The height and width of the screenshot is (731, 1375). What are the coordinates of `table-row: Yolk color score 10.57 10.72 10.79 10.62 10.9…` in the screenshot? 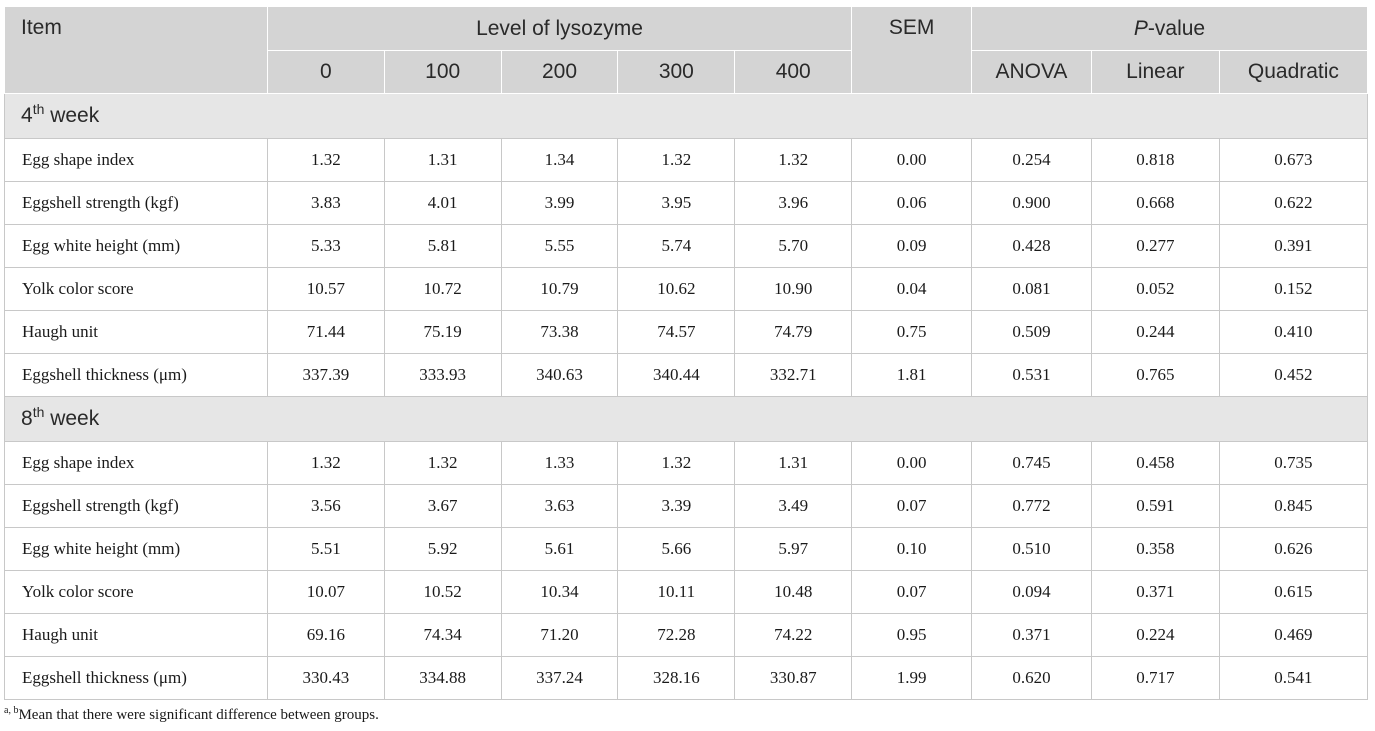 It's located at (686, 289).